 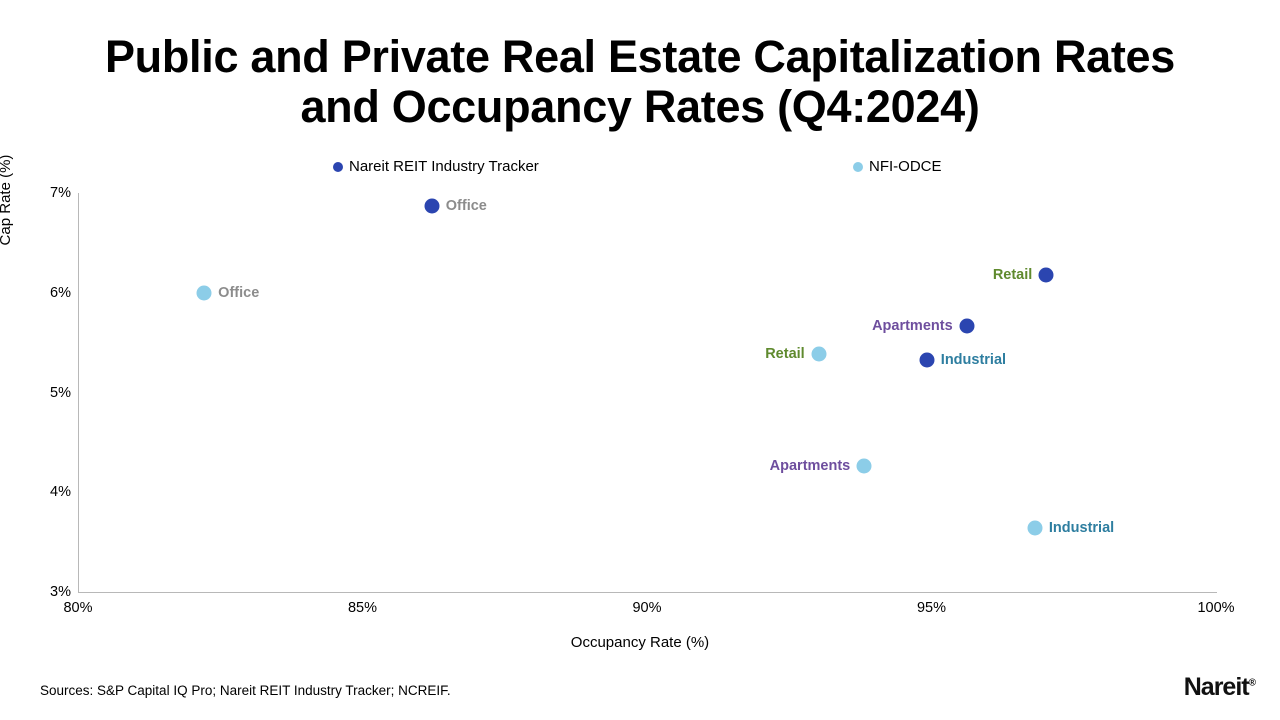 What do you see at coordinates (362, 608) in the screenshot?
I see `x-axis-tick-label: 85%` at bounding box center [362, 608].